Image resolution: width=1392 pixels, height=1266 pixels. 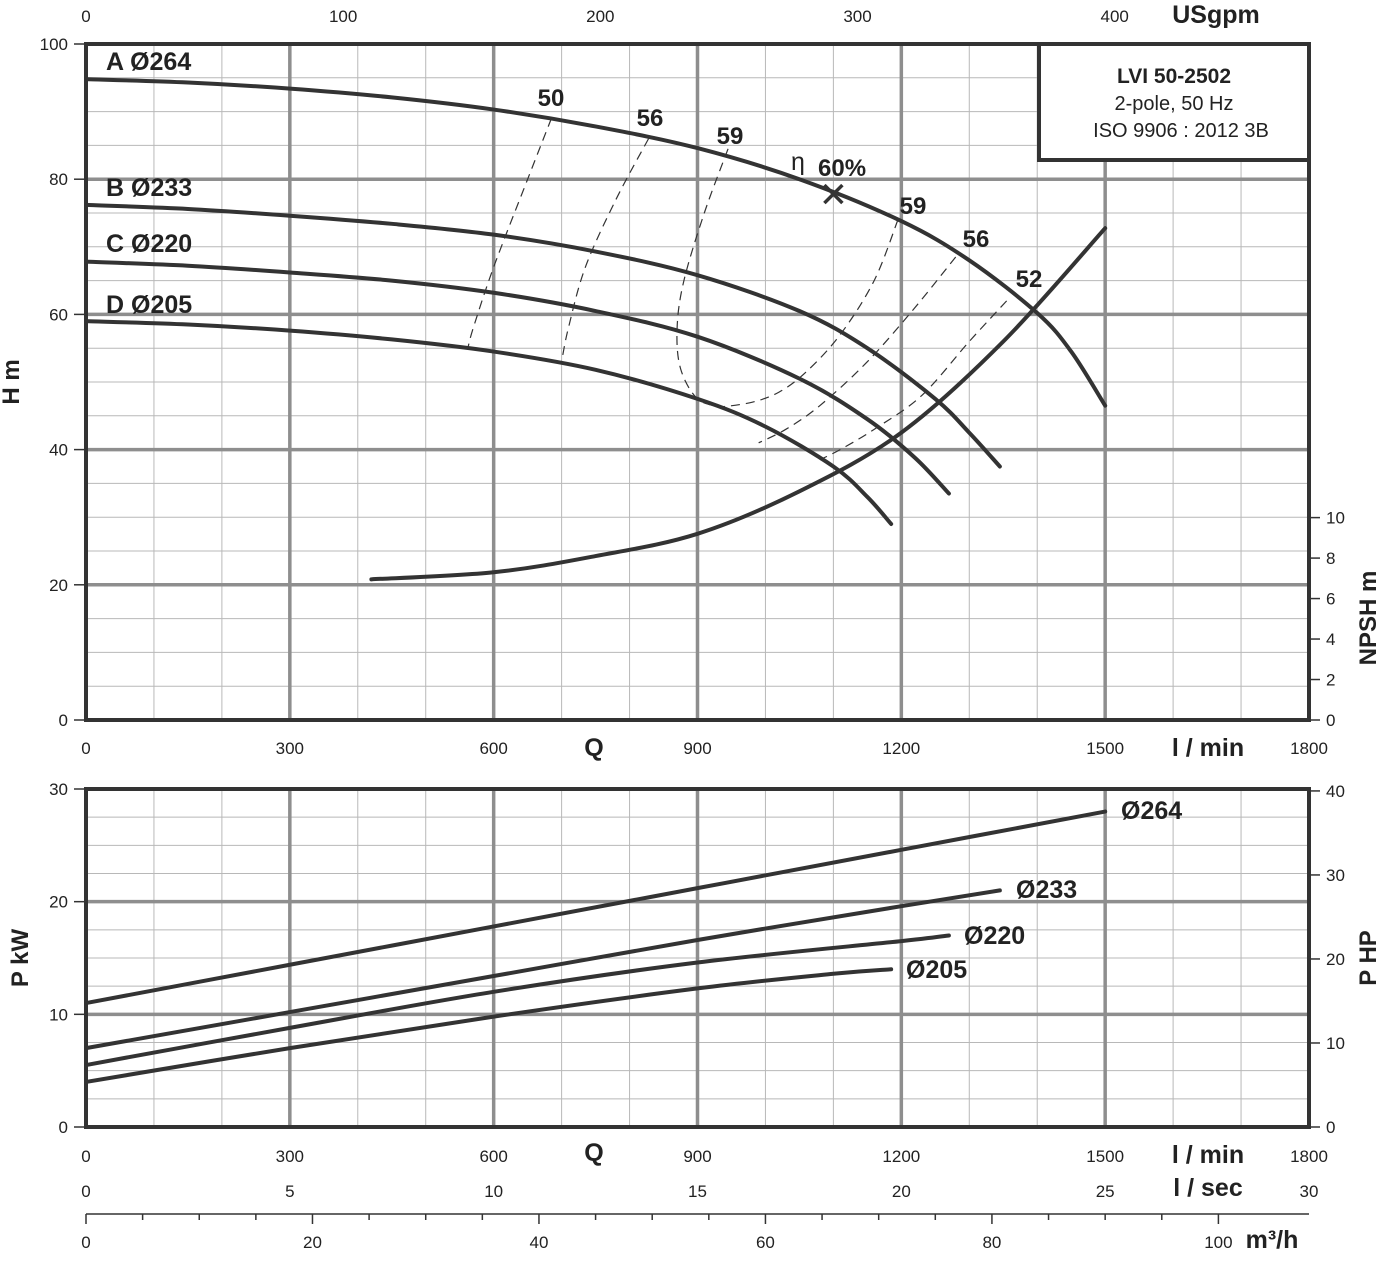 What do you see at coordinates (1208, 748) in the screenshot?
I see `head-flow-unit: l / min` at bounding box center [1208, 748].